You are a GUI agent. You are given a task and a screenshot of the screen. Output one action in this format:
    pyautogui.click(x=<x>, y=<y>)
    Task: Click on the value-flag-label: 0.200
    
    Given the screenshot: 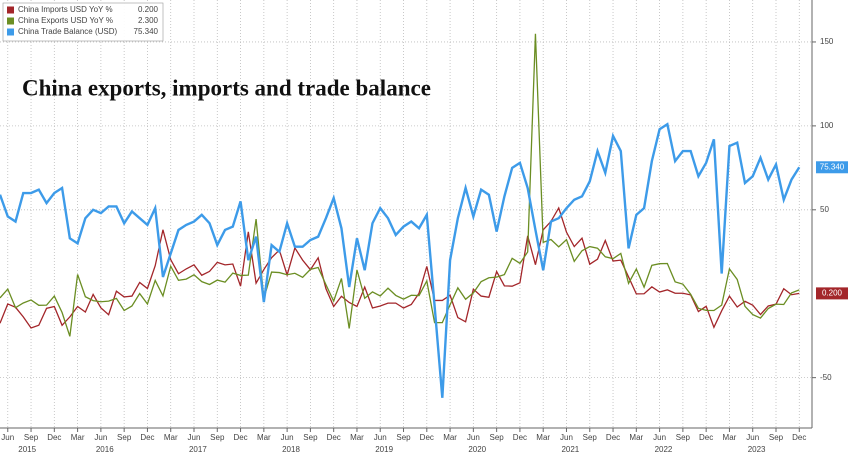 What is the action you would take?
    pyautogui.click(x=832, y=292)
    